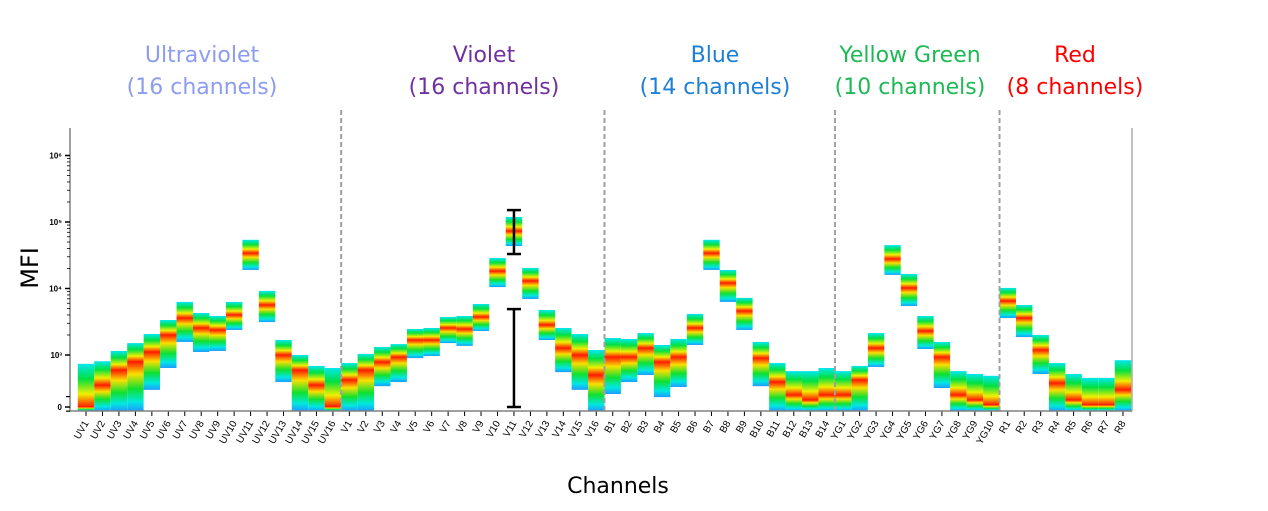 This screenshot has height=511, width=1268. What do you see at coordinates (826, 389) in the screenshot?
I see `channel-column-b14` at bounding box center [826, 389].